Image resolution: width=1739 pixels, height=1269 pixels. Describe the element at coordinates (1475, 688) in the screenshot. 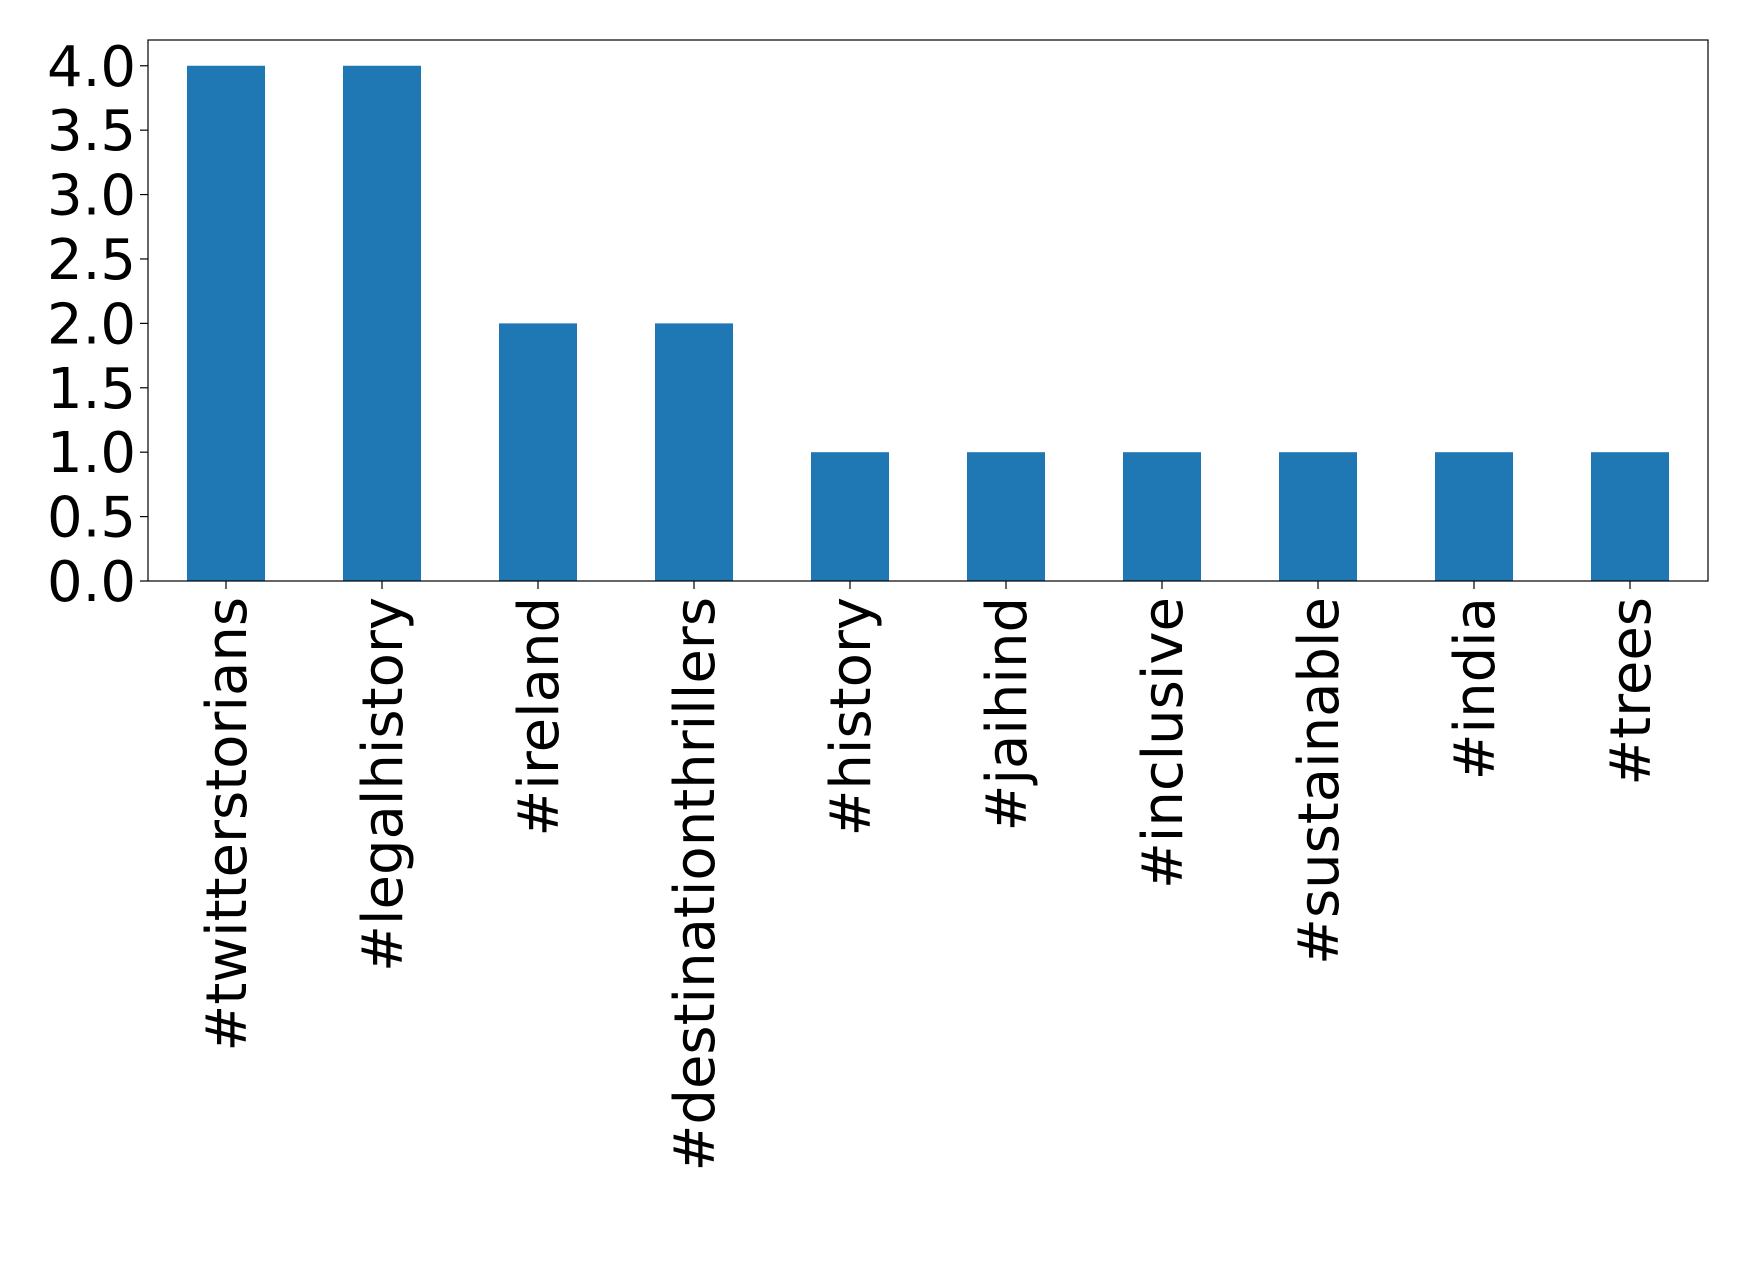

I see `x-tick-label: #india` at that location.